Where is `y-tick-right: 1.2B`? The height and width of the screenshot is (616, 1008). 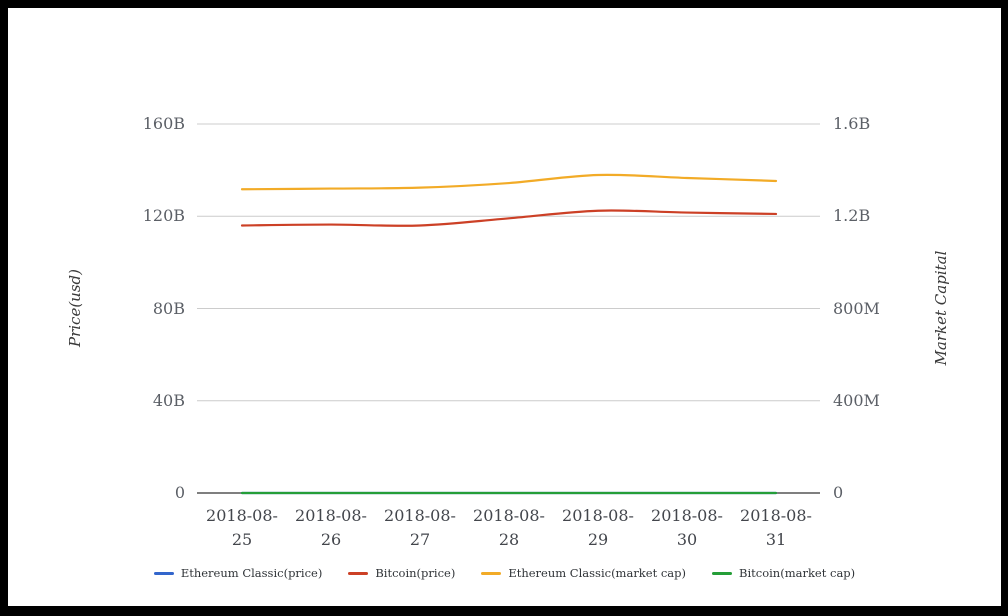 y-tick-right: 1.2B is located at coordinates (852, 216).